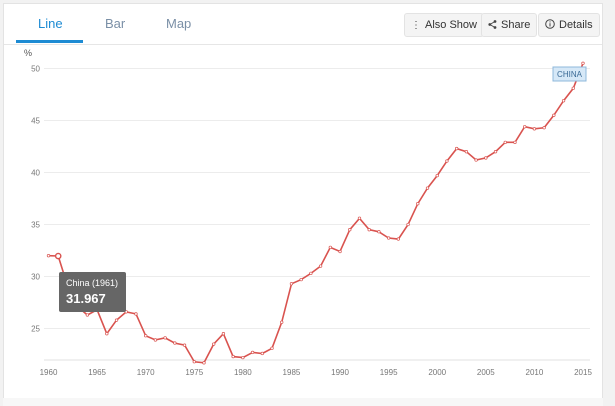 This screenshot has width=615, height=406. I want to click on details-button: Details, so click(569, 25).